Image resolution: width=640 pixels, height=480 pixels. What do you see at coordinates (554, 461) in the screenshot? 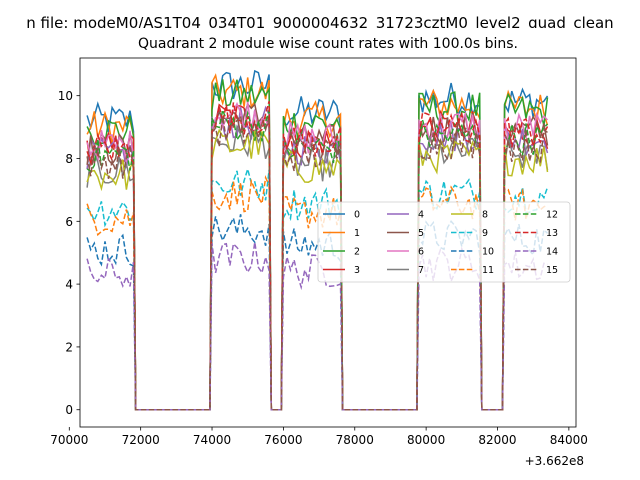
I see `x-offset-label: +3.662e8` at bounding box center [554, 461].